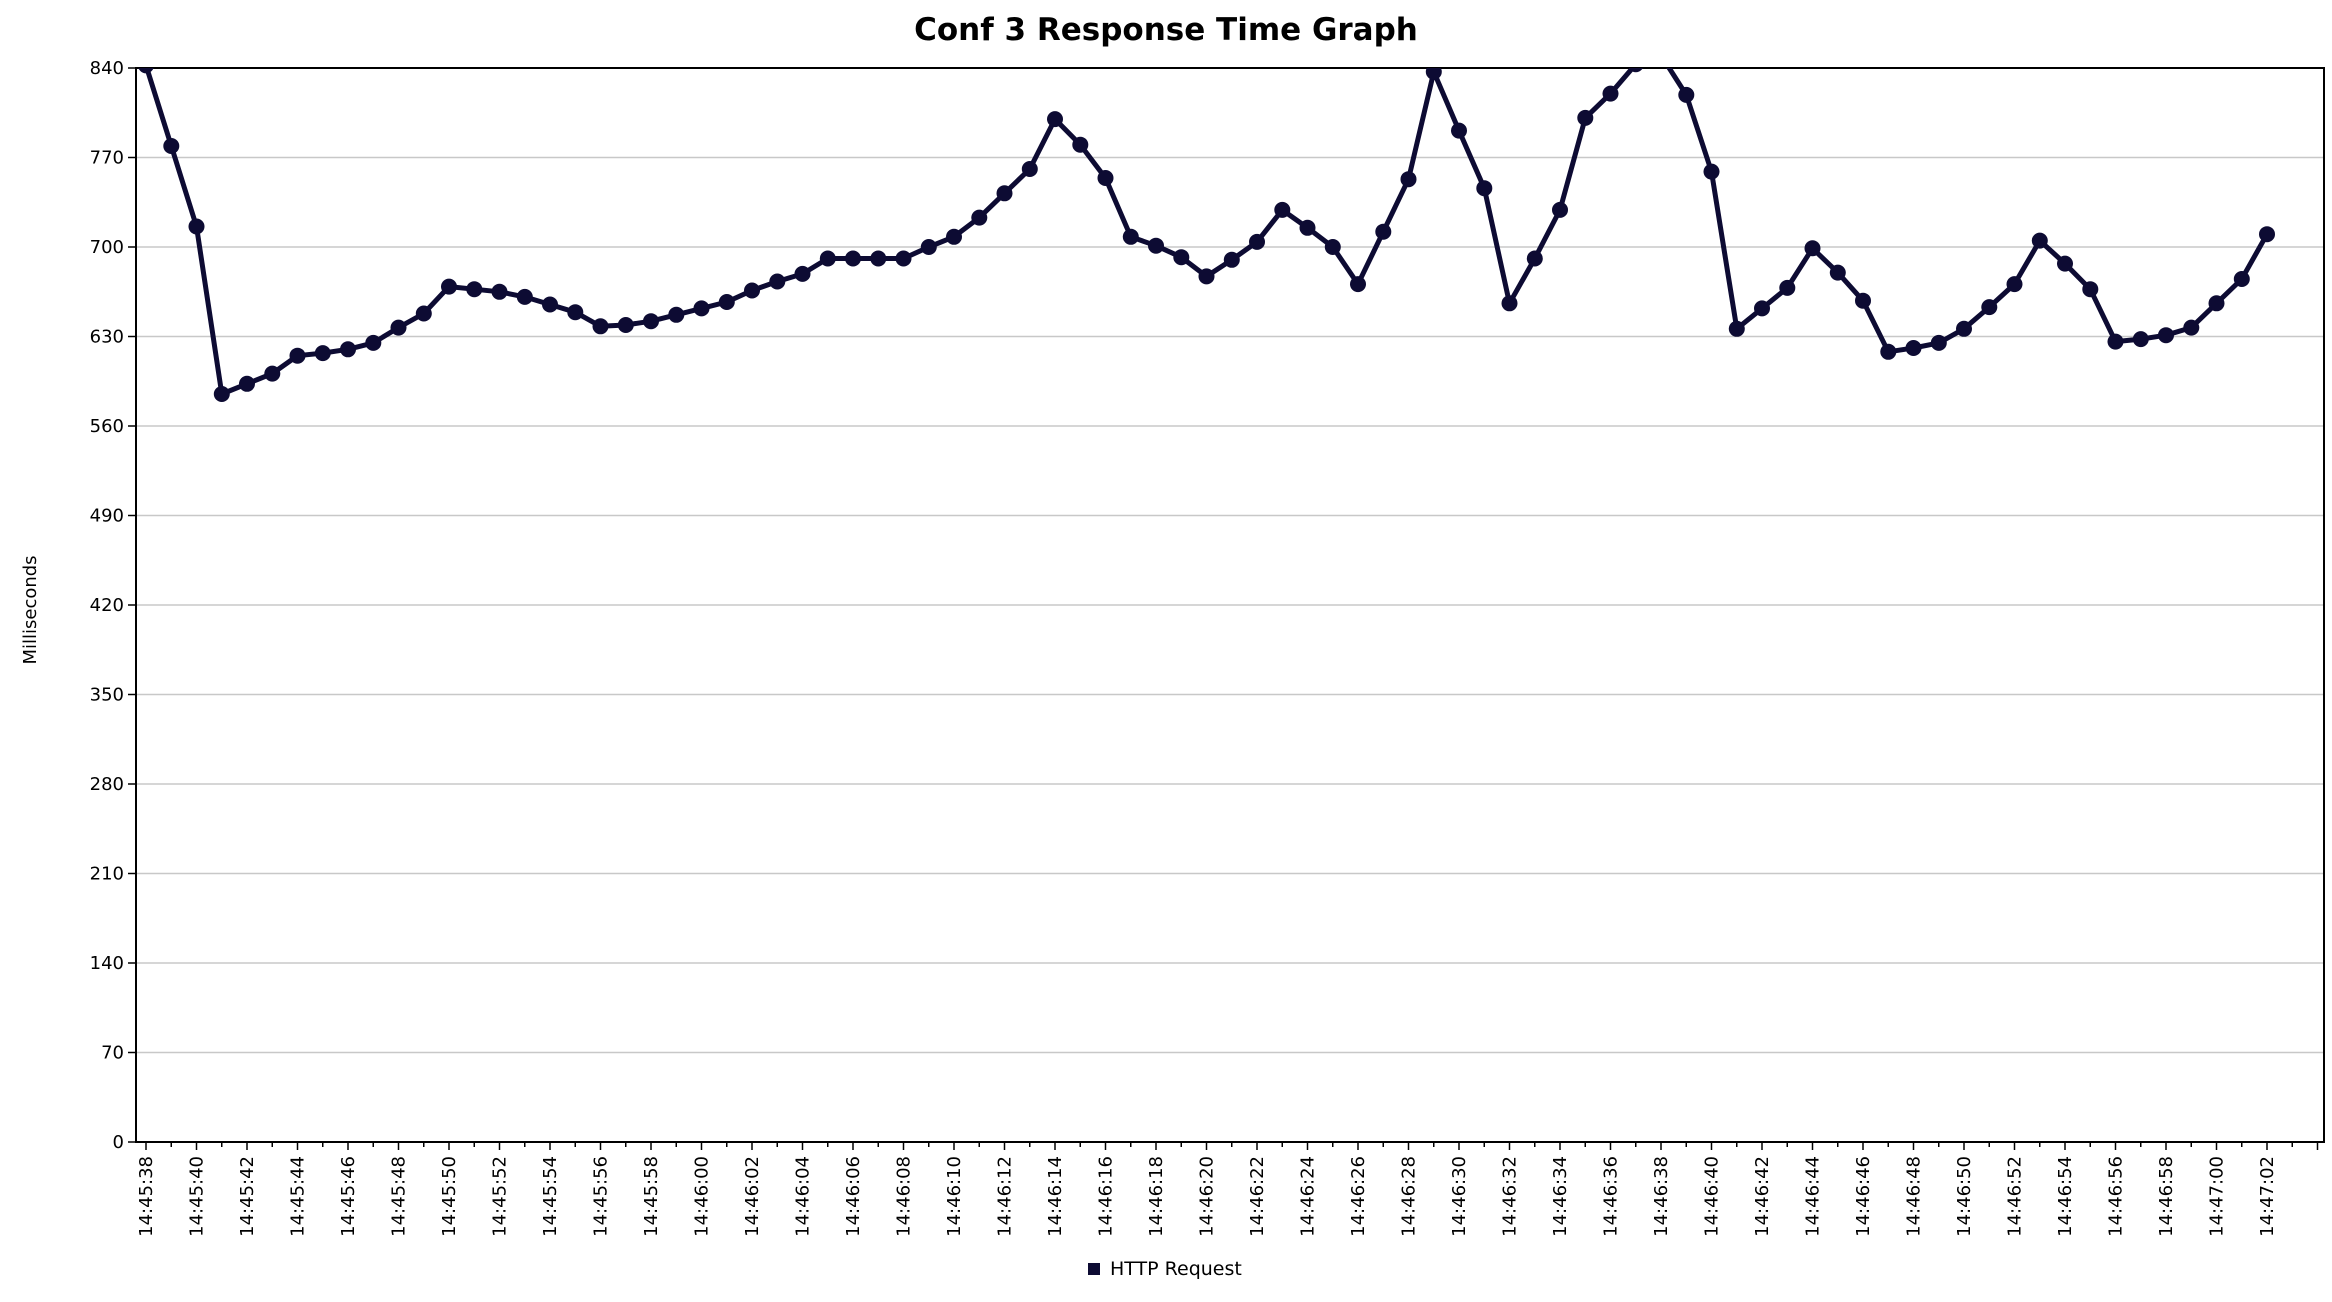 Image resolution: width=2332 pixels, height=1302 pixels. I want to click on x-tick-label: 14:45:38, so click(146, 1196).